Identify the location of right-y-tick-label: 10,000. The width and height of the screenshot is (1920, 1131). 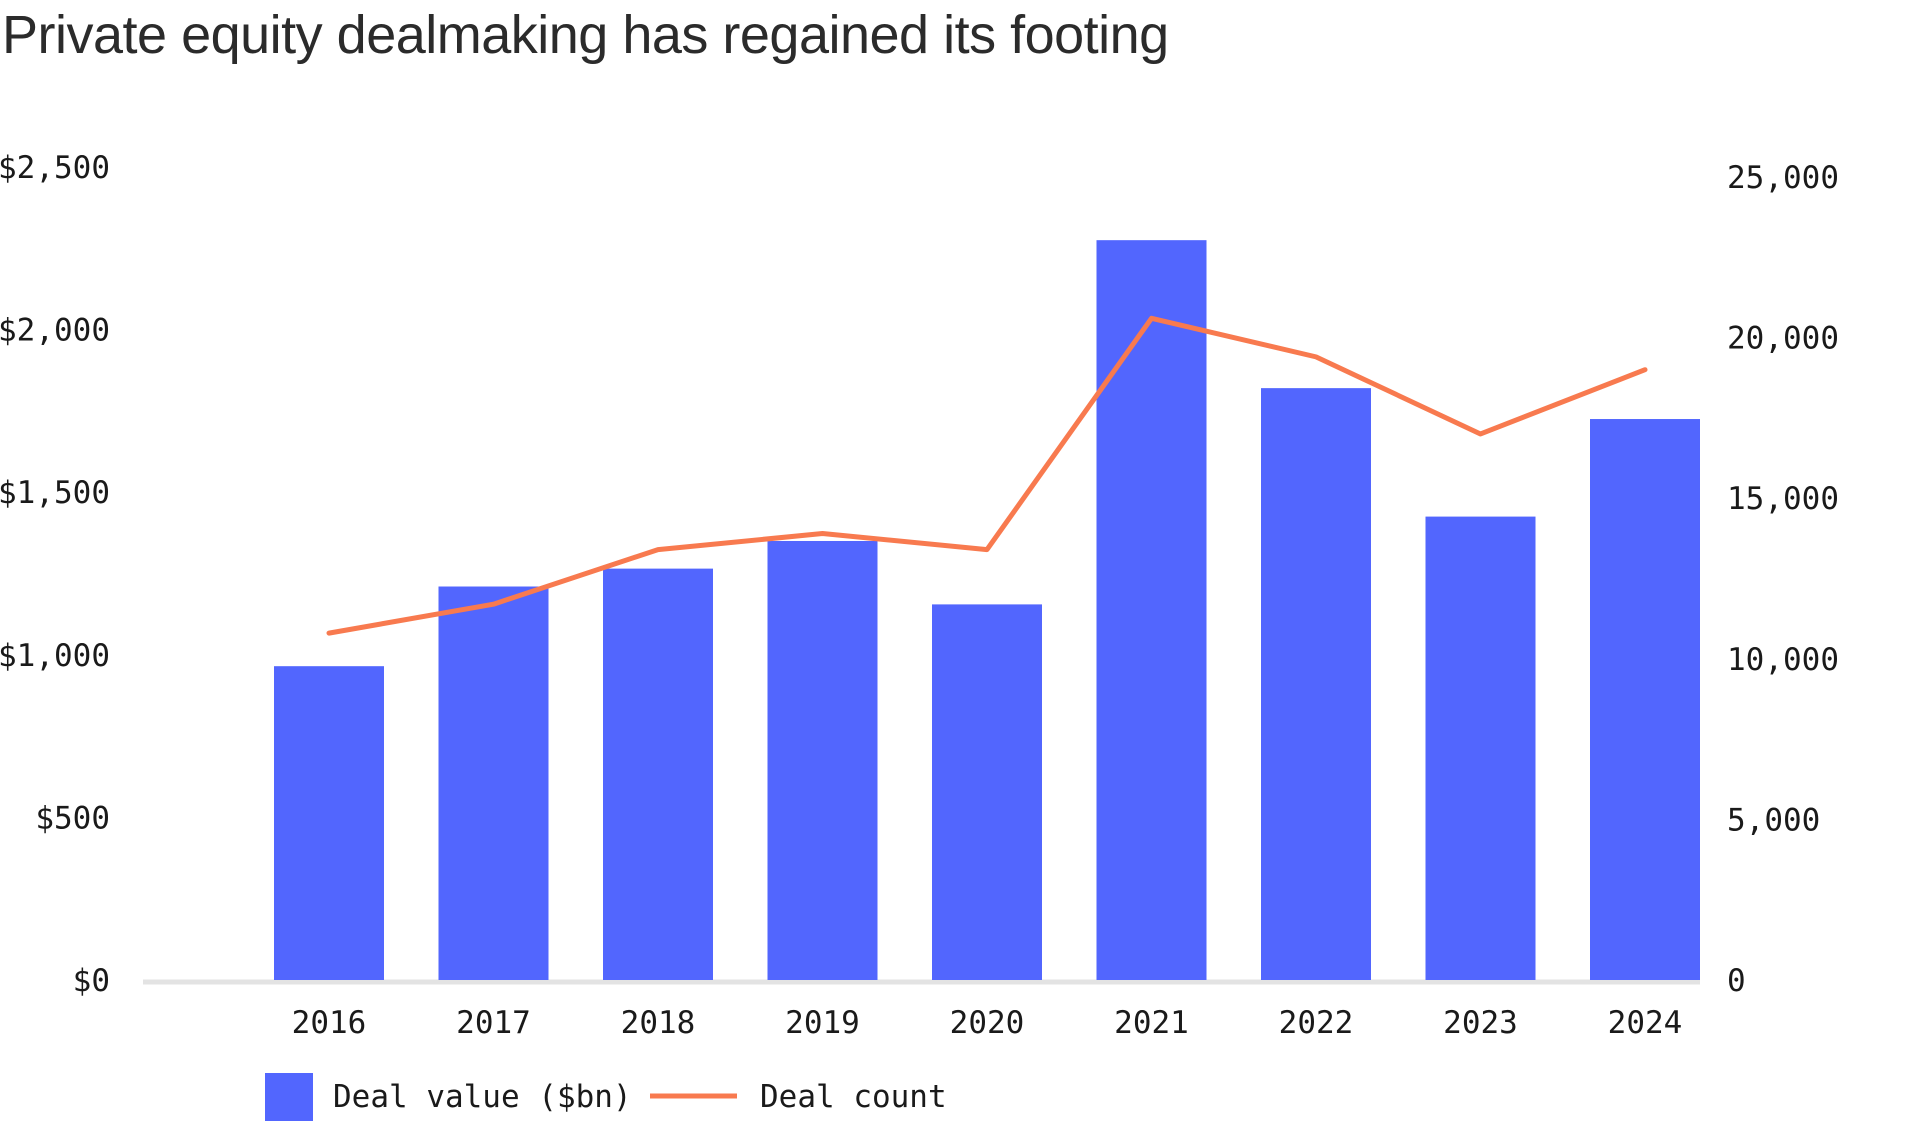
(1783, 660).